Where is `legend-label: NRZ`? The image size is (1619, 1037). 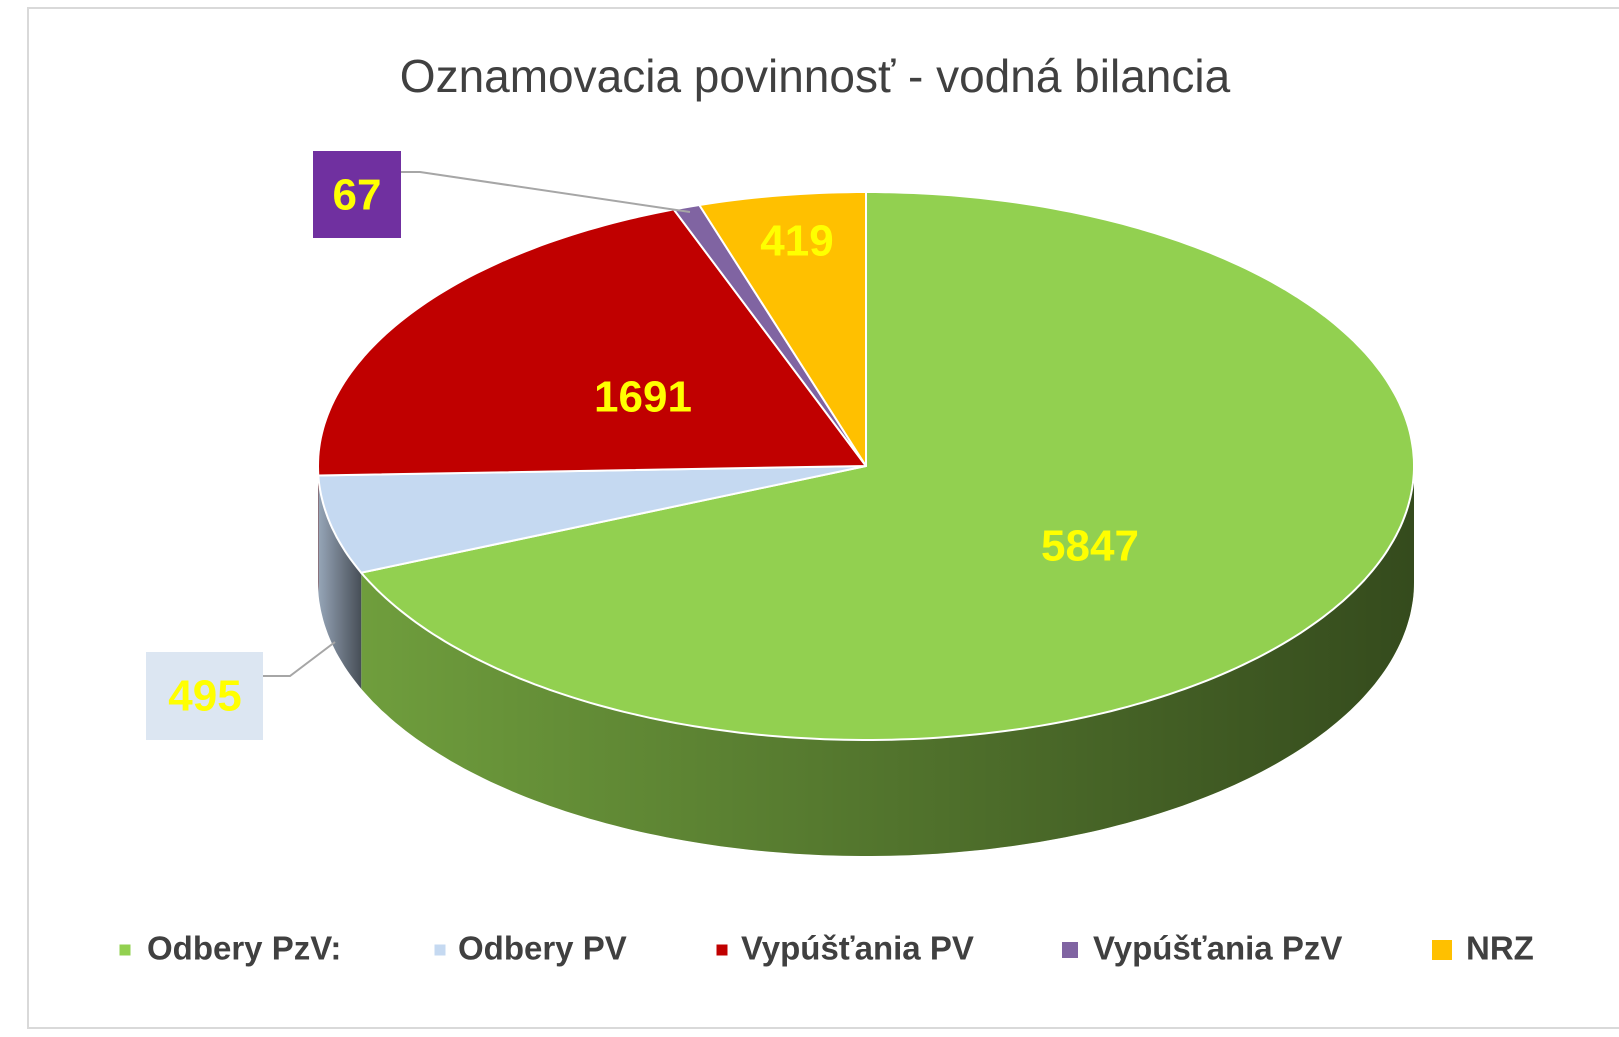 legend-label: NRZ is located at coordinates (1500, 948).